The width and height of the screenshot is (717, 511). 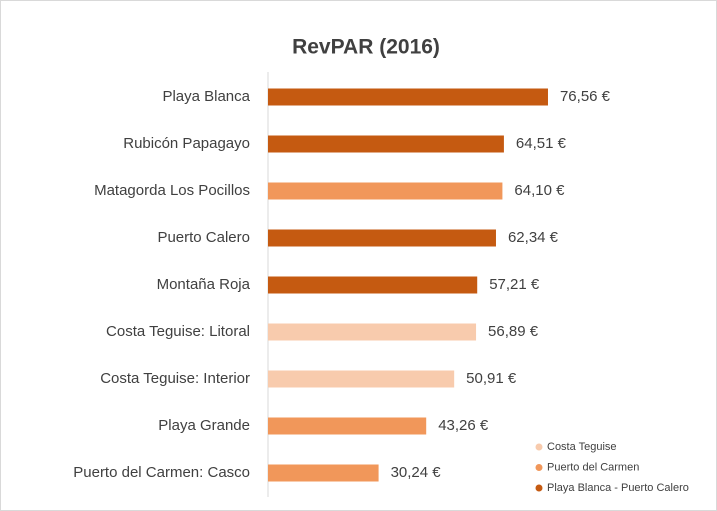 What do you see at coordinates (541, 143) in the screenshot?
I see `data-label: 64,51 €` at bounding box center [541, 143].